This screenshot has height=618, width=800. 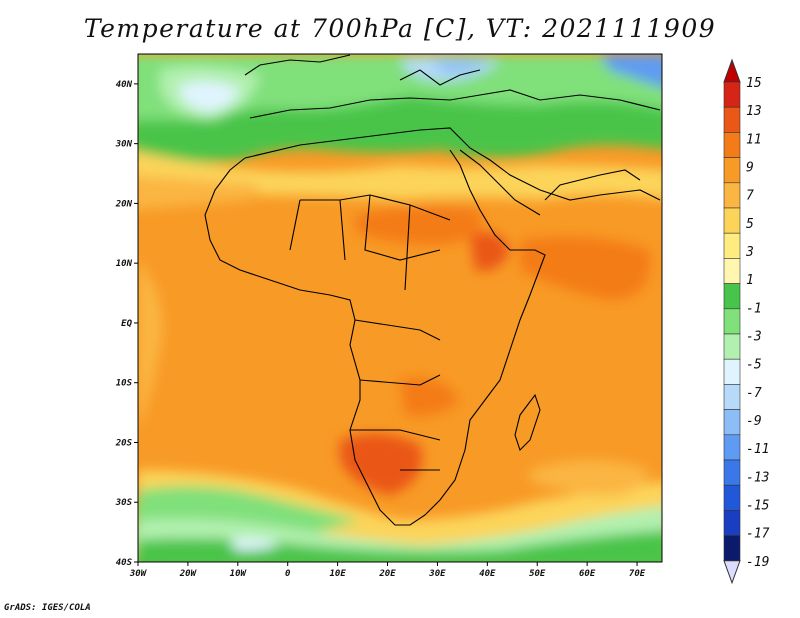 I want to click on colorbar-label: -9, so click(x=754, y=421).